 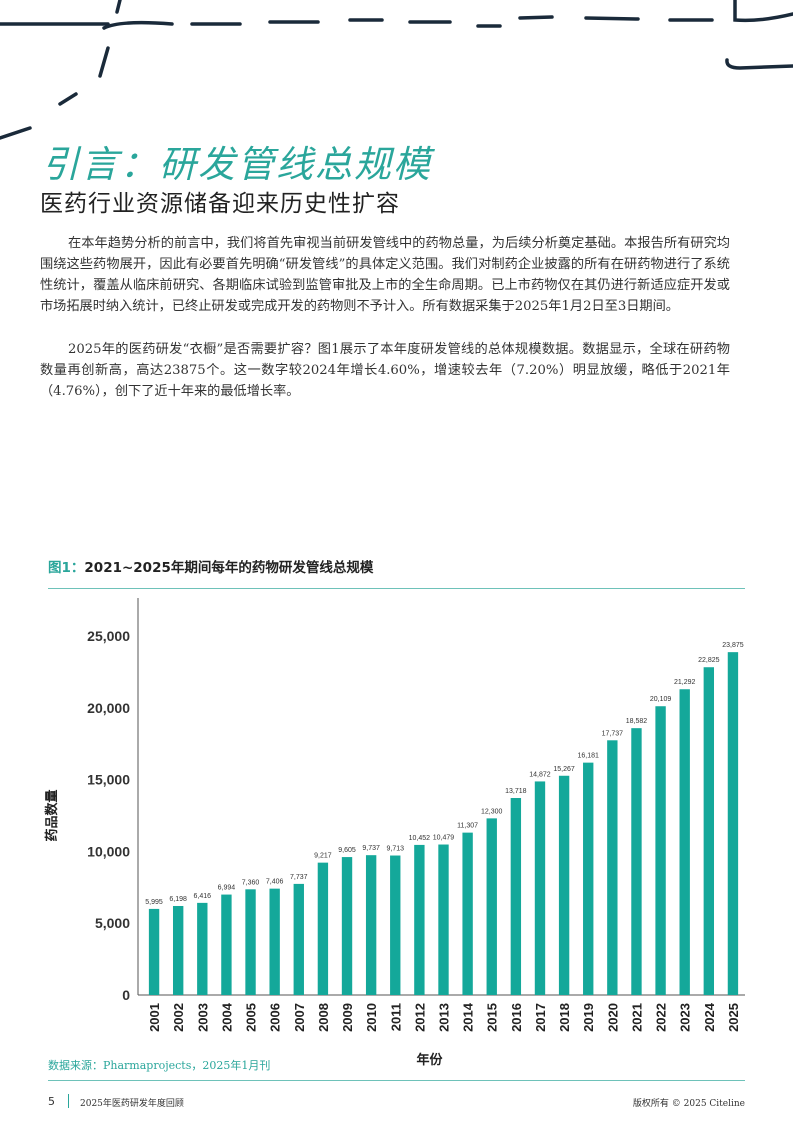 What do you see at coordinates (492, 811) in the screenshot?
I see `bar-value-label: 12,300` at bounding box center [492, 811].